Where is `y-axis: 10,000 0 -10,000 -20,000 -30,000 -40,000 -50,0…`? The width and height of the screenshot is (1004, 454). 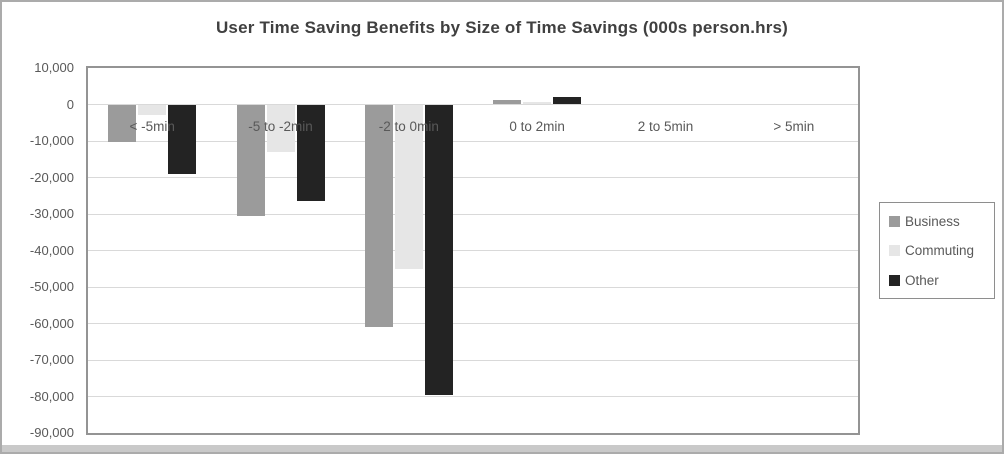
y-axis: 10,000 0 -10,000 -20,000 -30,000 -40,000 -50,0… is located at coordinates (38, 250).